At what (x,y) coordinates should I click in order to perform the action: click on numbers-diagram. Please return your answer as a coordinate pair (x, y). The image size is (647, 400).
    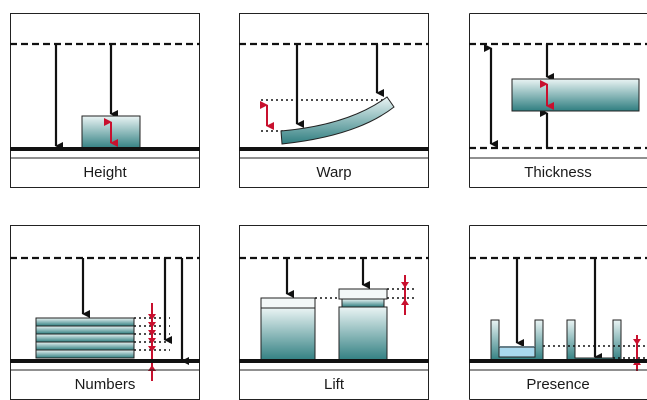
    Looking at the image, I should click on (105, 312).